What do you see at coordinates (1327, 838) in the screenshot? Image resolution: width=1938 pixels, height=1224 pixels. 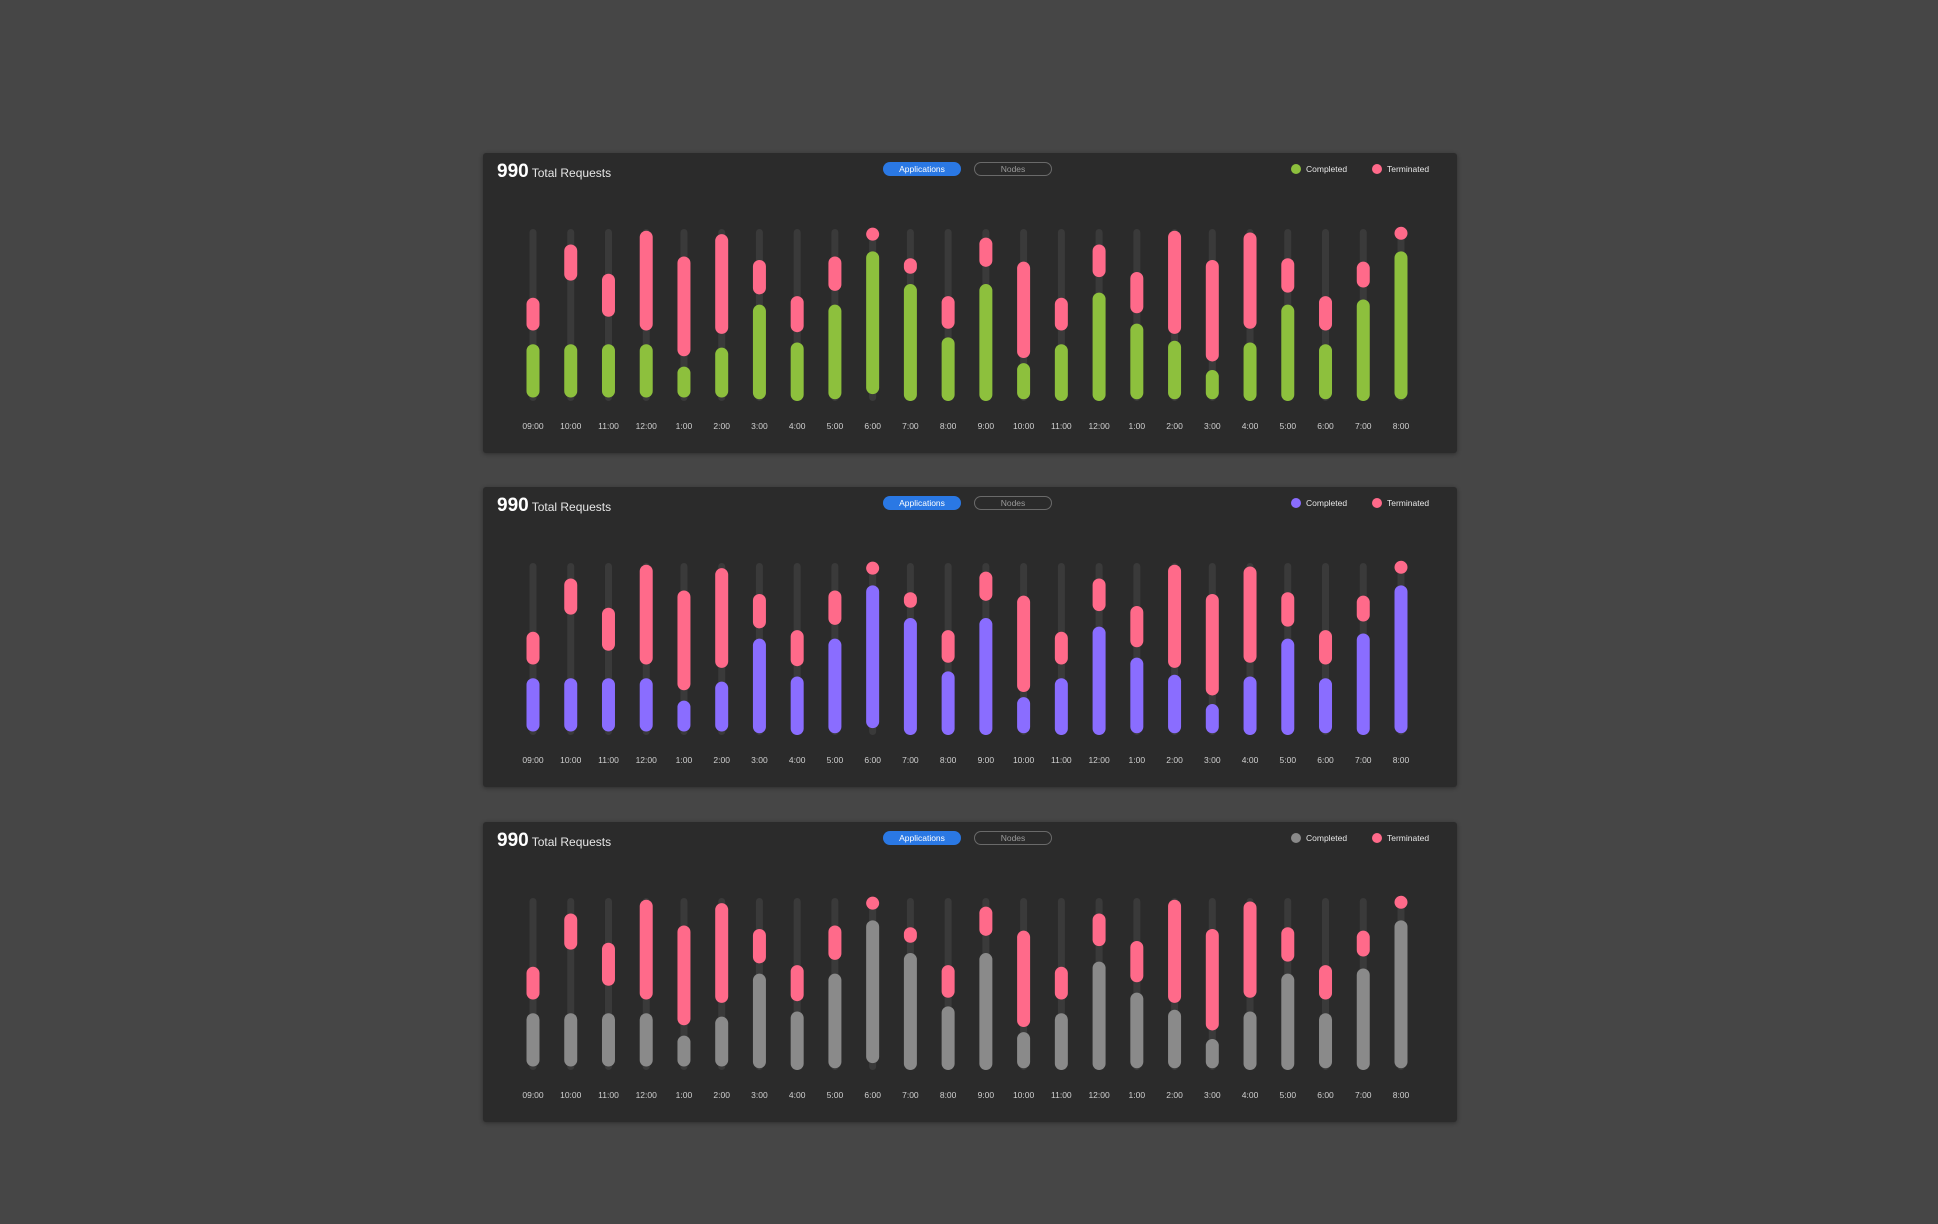 I see `legend-label-completed: Completed` at bounding box center [1327, 838].